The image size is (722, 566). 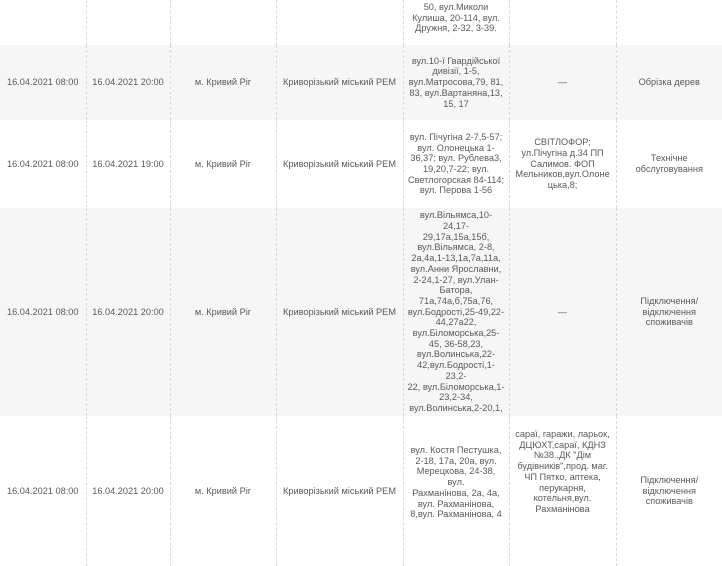 What do you see at coordinates (456, 258) in the screenshot?
I see `streets-cell-line: 2а,4а,1-13,1а,7а,11а,` at bounding box center [456, 258].